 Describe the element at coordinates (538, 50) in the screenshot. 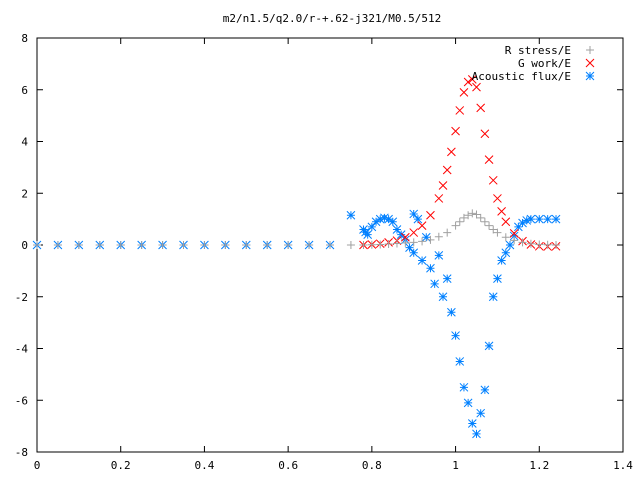

I see `legend-label: R stress/E` at that location.